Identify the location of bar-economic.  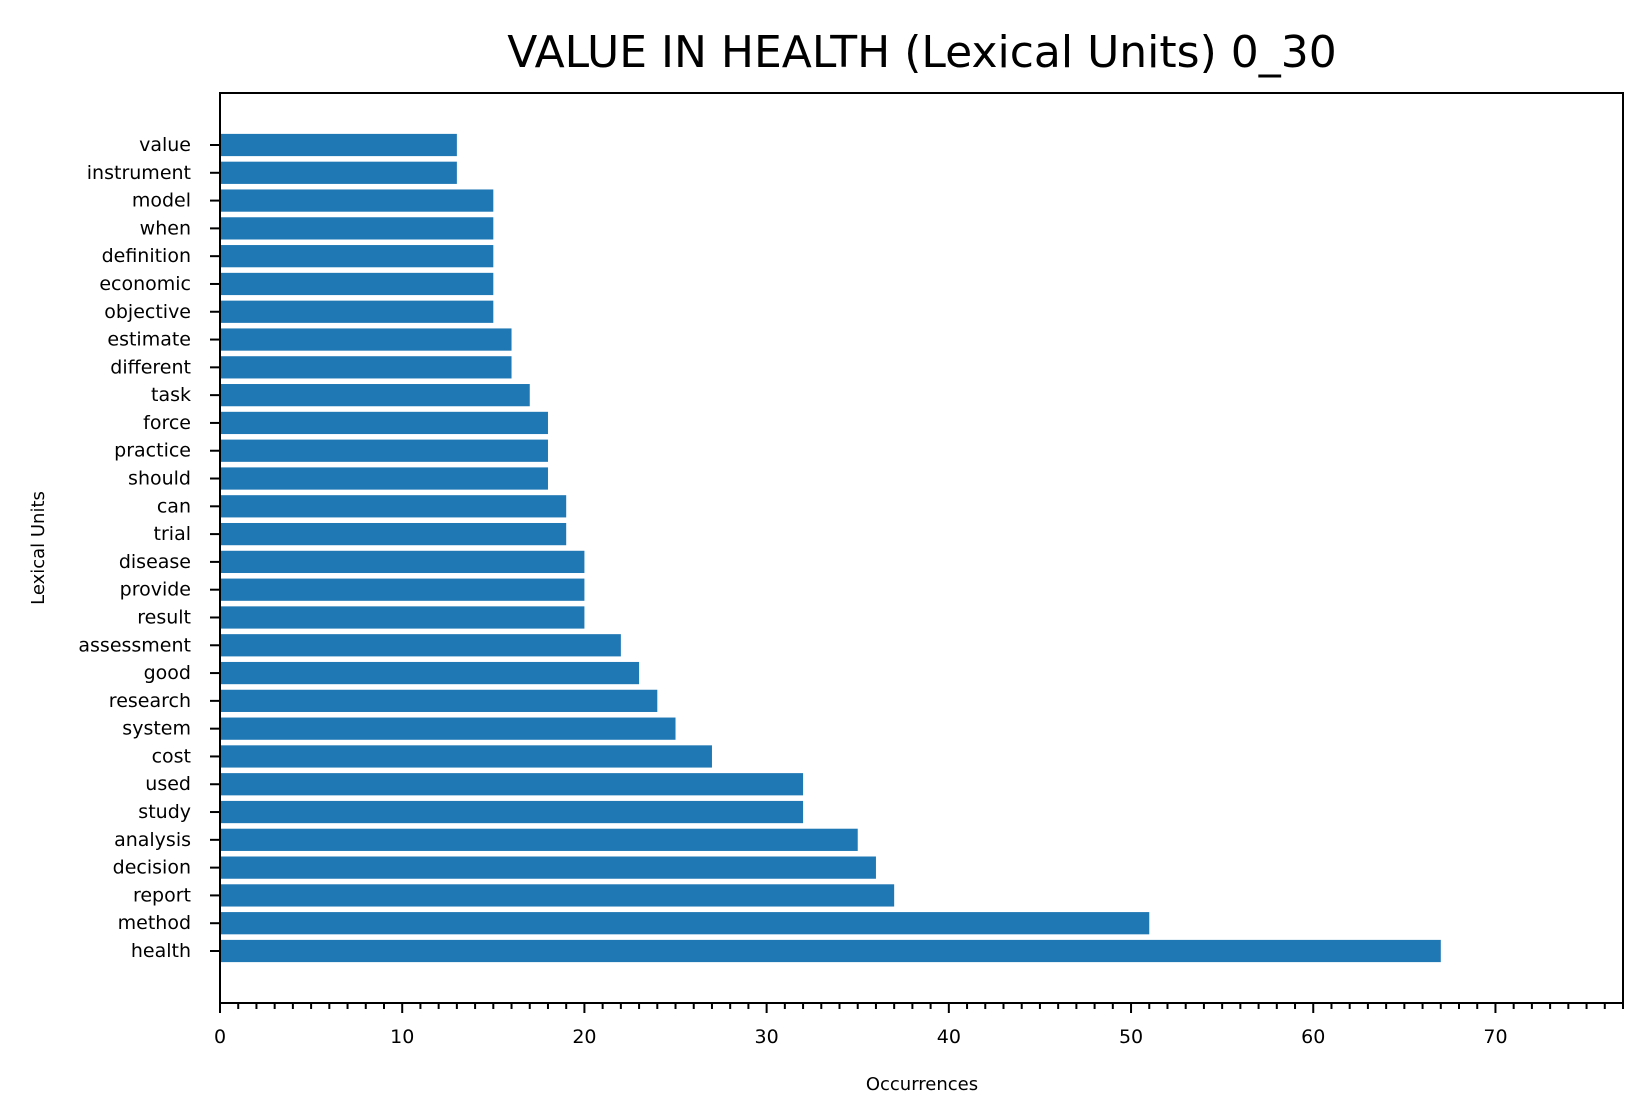
(357, 284).